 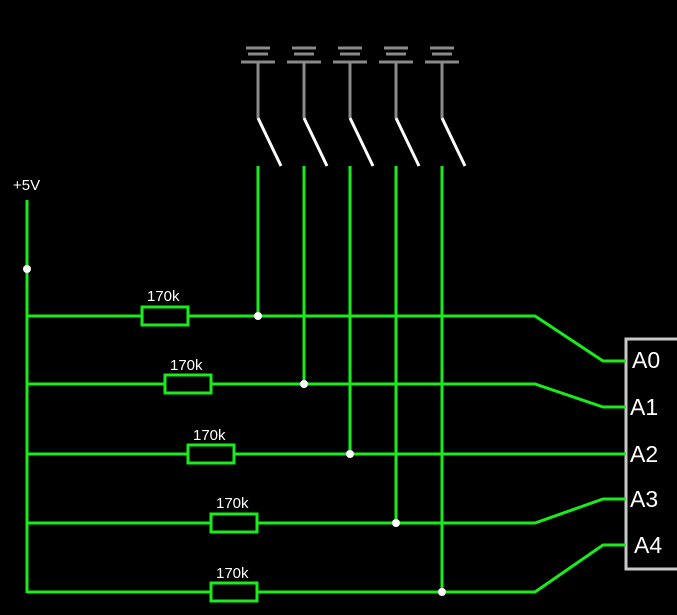 I want to click on pin-label-a4: A4, so click(x=648, y=545).